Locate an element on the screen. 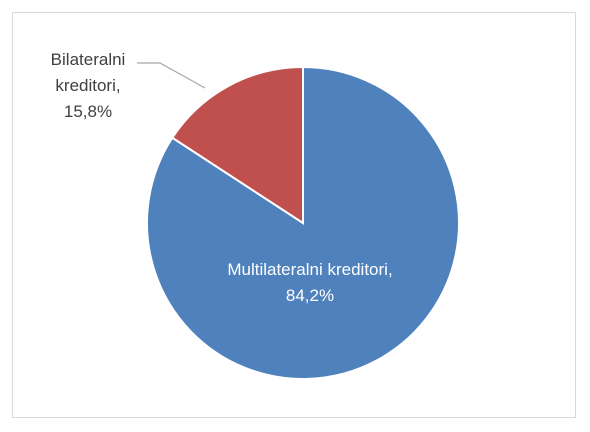  pie-slice is located at coordinates (237, 145).